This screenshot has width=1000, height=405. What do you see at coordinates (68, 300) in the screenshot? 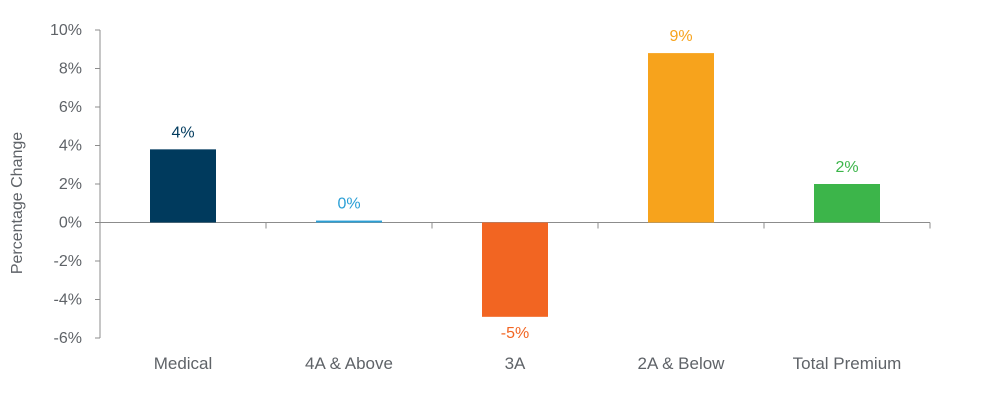
I see `y-tick-label: -4%` at bounding box center [68, 300].